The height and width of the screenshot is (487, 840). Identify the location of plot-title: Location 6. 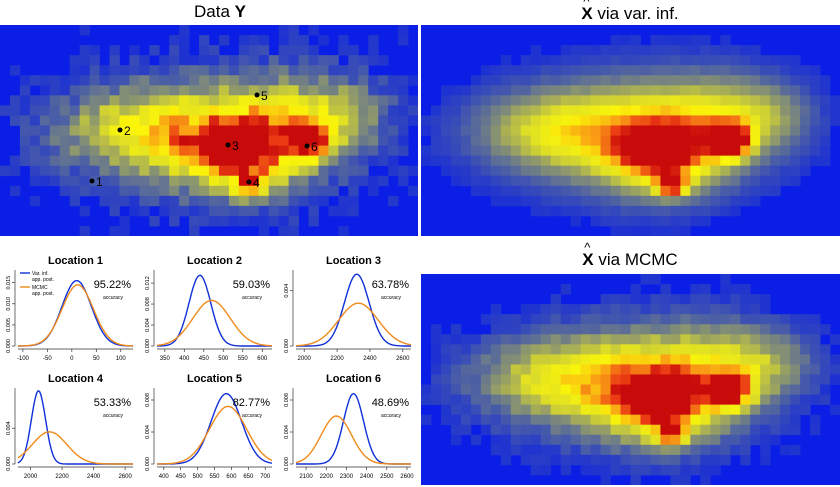
(353, 379).